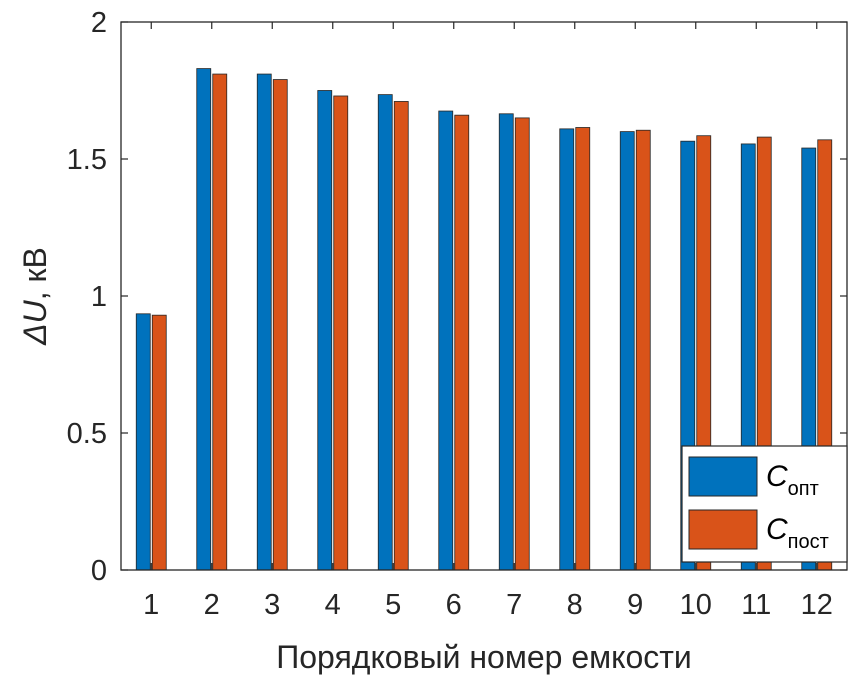 The height and width of the screenshot is (684, 849). What do you see at coordinates (99, 571) in the screenshot?
I see `y-tick-label: 0` at bounding box center [99, 571].